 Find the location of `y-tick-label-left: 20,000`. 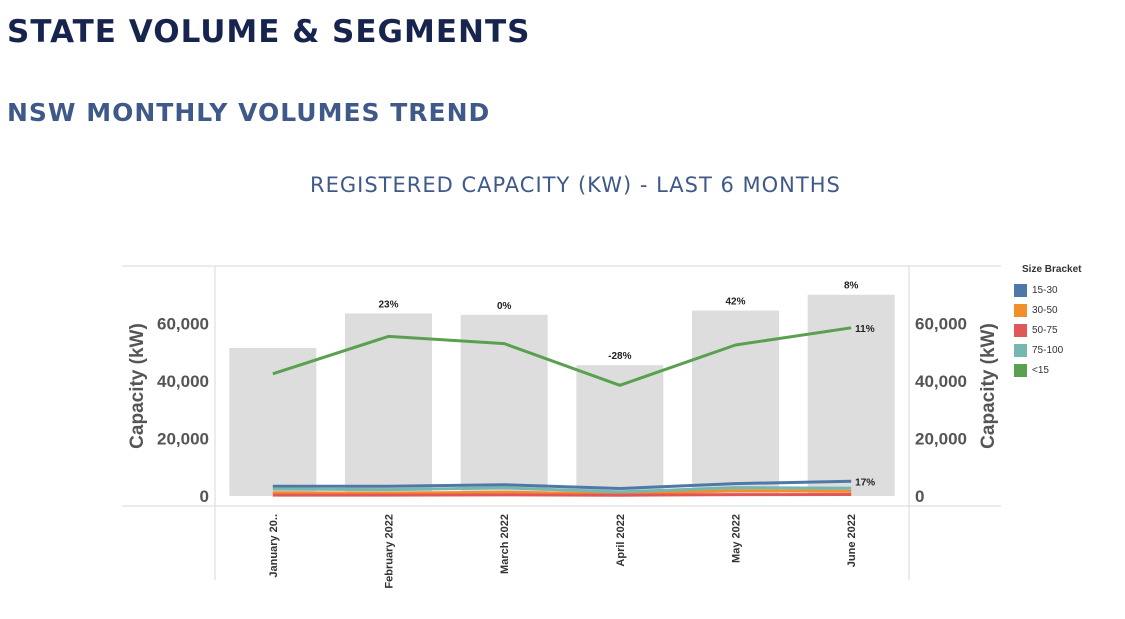

y-tick-label-left: 20,000 is located at coordinates (183, 438).